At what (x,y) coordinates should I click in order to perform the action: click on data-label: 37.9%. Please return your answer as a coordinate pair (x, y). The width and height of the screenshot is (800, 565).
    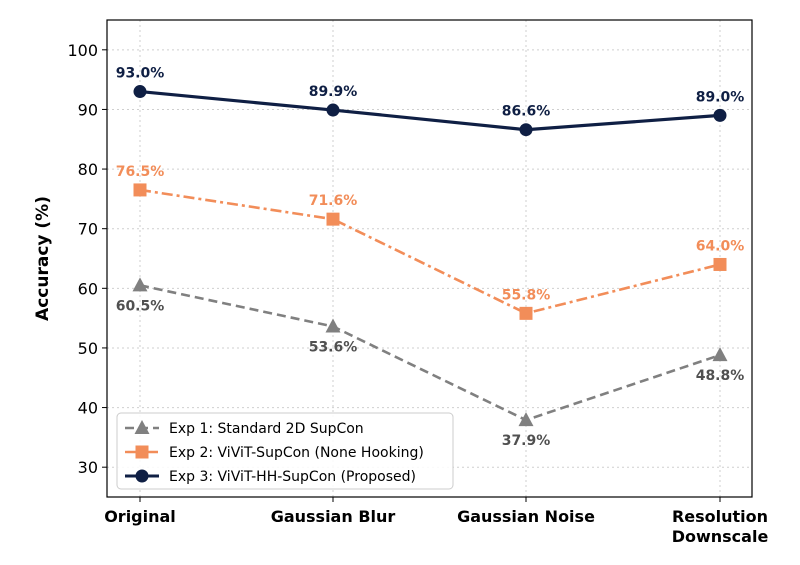
    Looking at the image, I should click on (526, 441).